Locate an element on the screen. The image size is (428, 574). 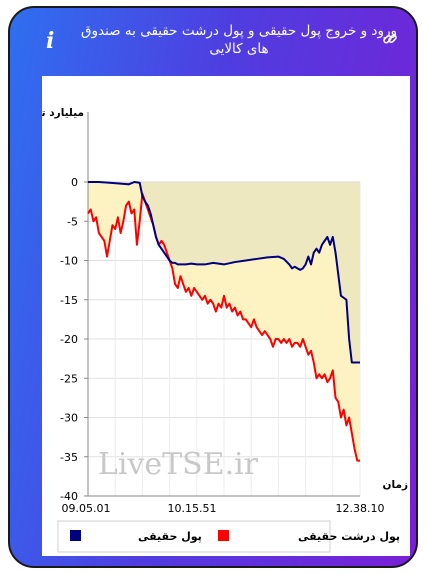
info-icon: i is located at coordinates (50, 41).